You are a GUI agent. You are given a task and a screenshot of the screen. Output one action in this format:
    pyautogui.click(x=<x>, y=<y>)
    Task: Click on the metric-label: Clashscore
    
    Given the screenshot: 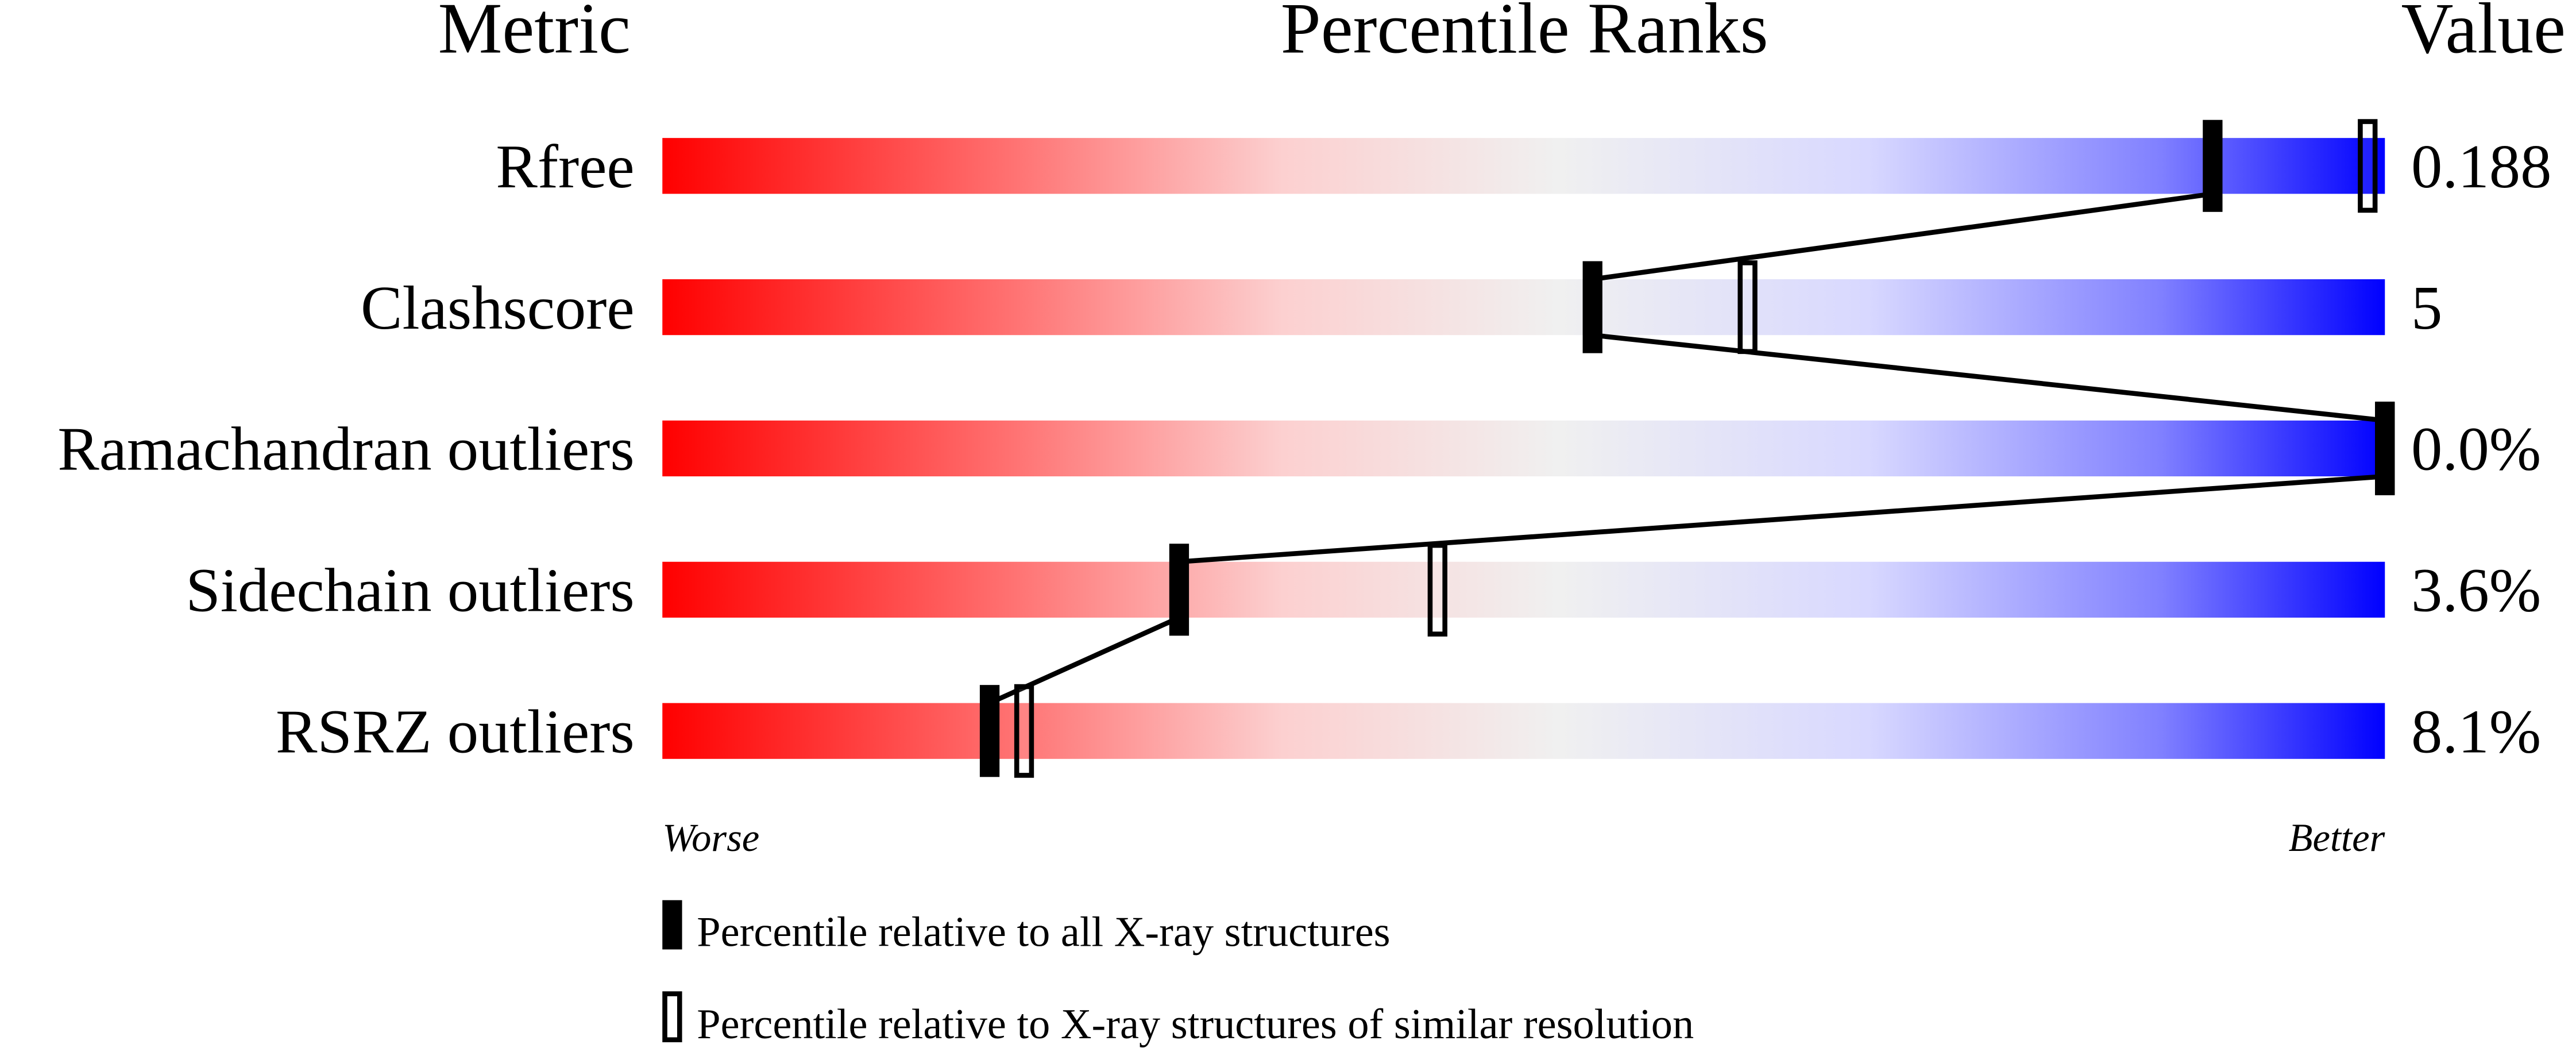 What is the action you would take?
    pyautogui.click(x=498, y=307)
    